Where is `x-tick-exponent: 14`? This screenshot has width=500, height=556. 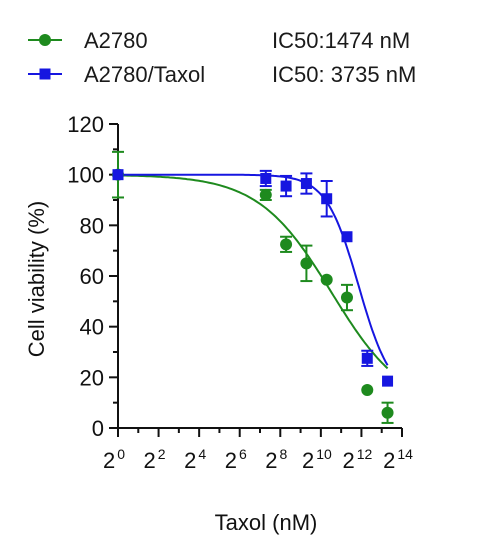 x-tick-exponent: 14 is located at coordinates (405, 454).